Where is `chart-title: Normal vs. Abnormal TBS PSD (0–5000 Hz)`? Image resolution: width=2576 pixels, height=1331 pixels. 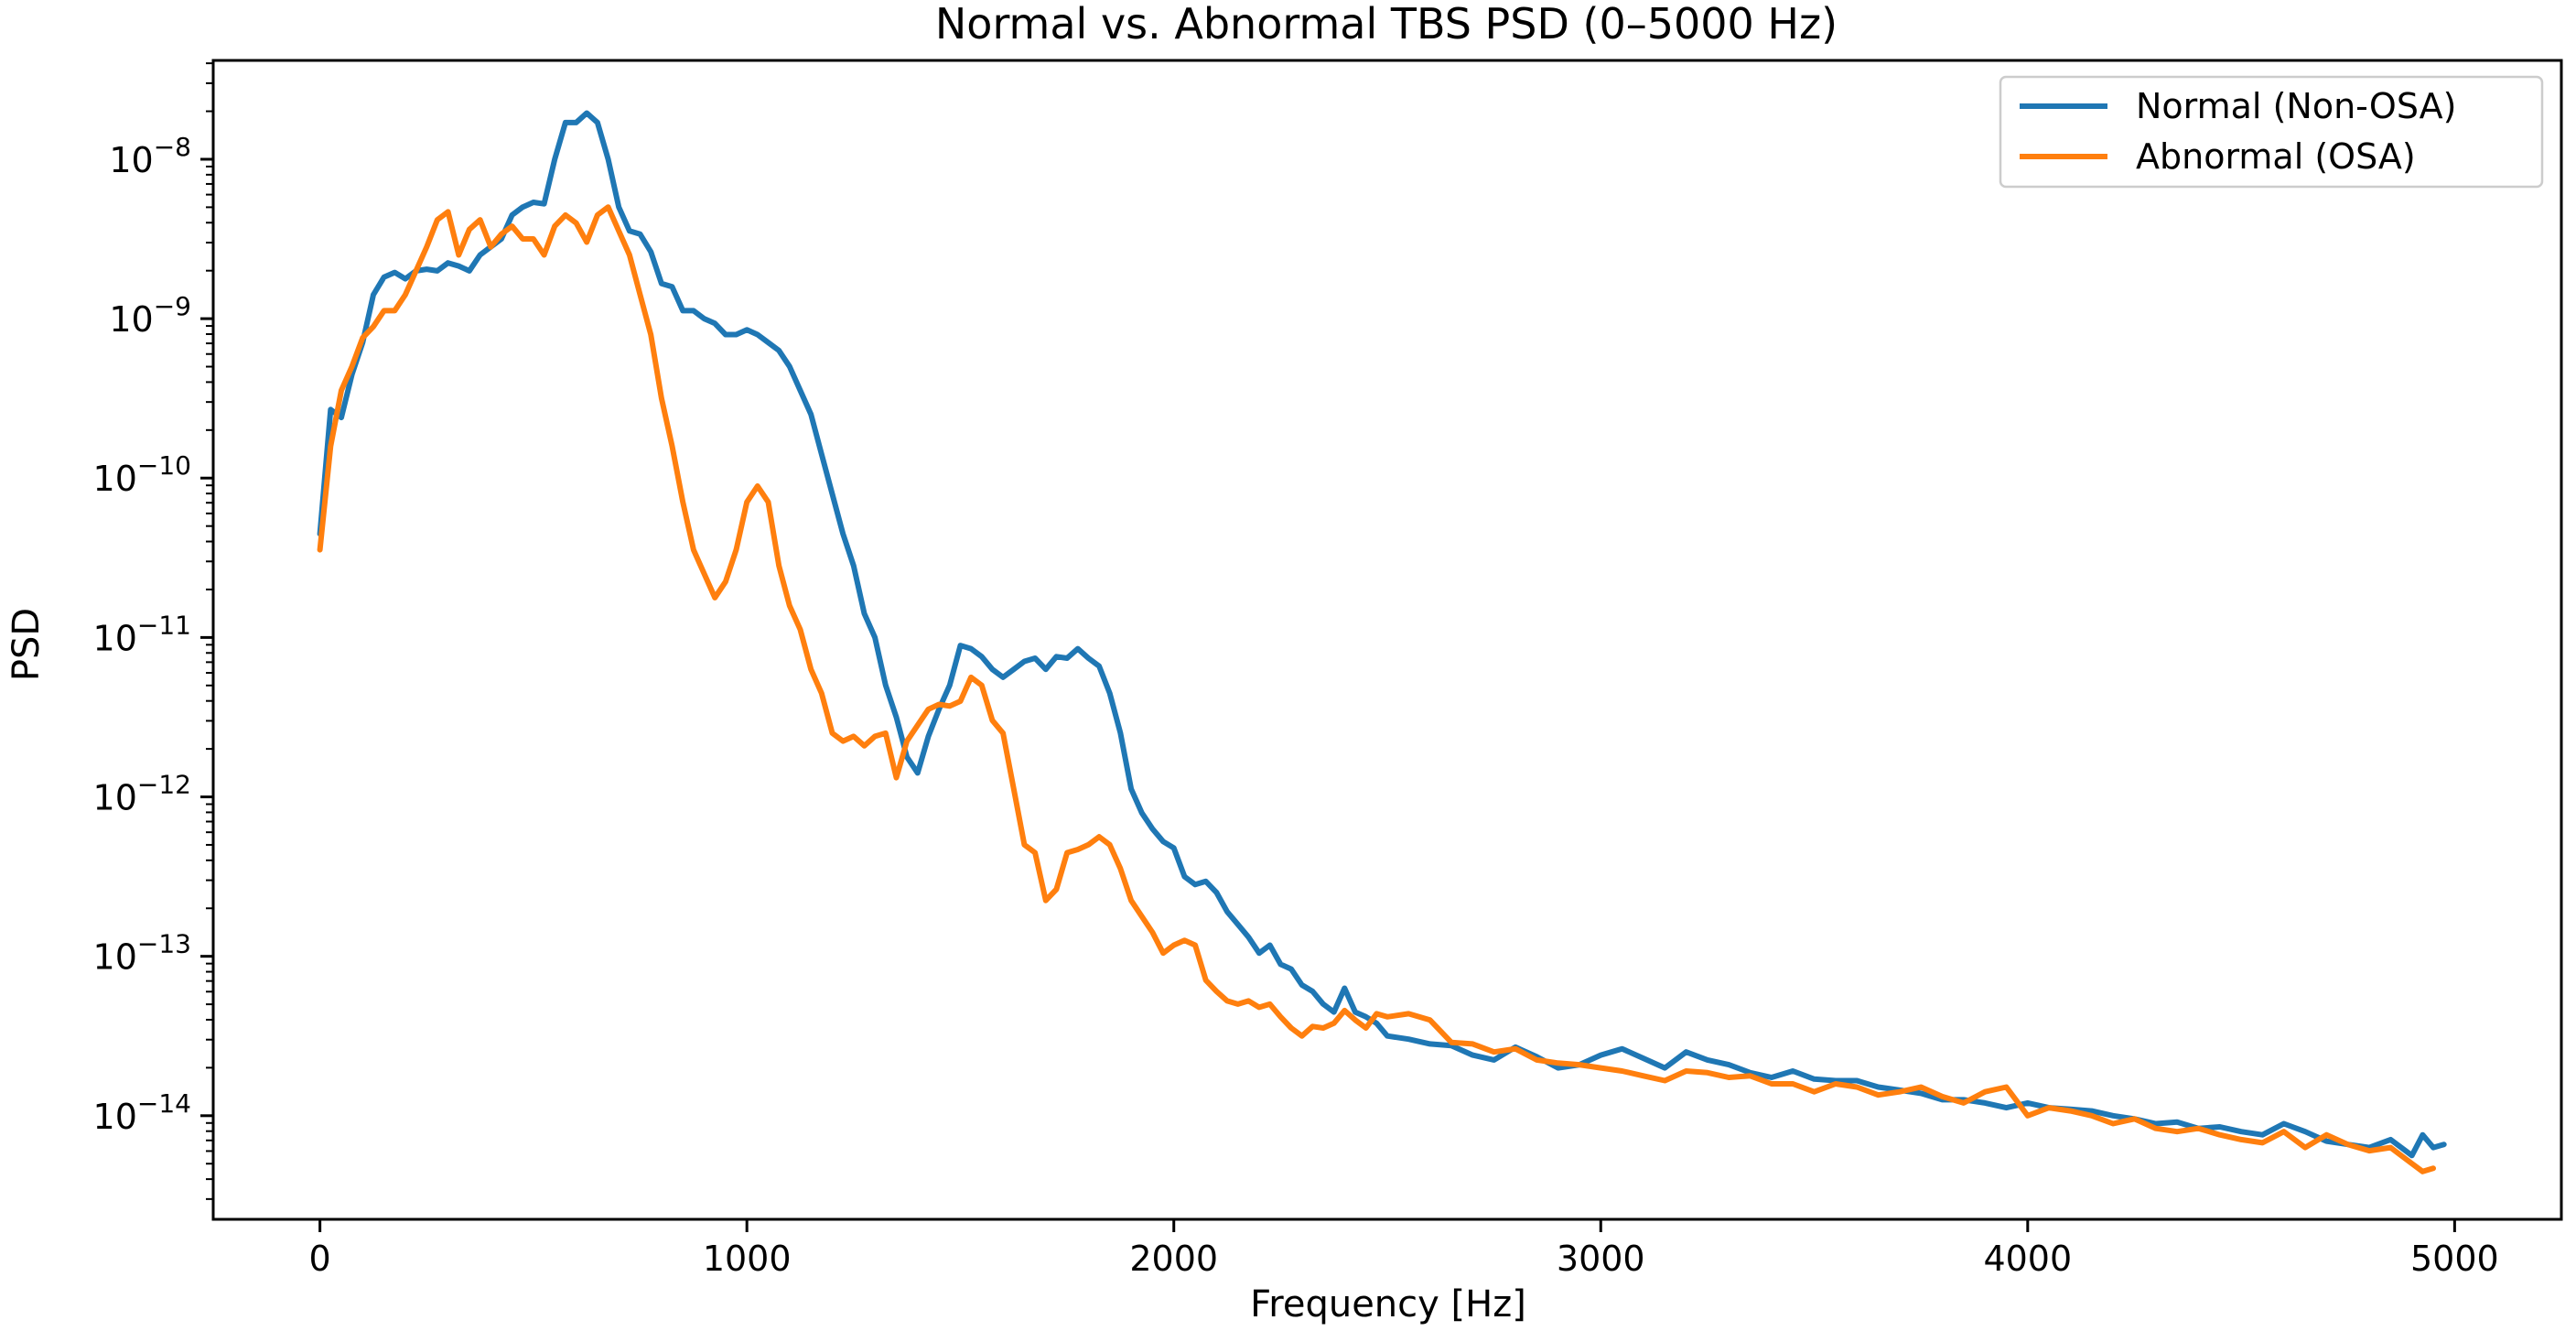
chart-title: Normal vs. Abnormal TBS PSD (0–5000 Hz) is located at coordinates (1386, 24).